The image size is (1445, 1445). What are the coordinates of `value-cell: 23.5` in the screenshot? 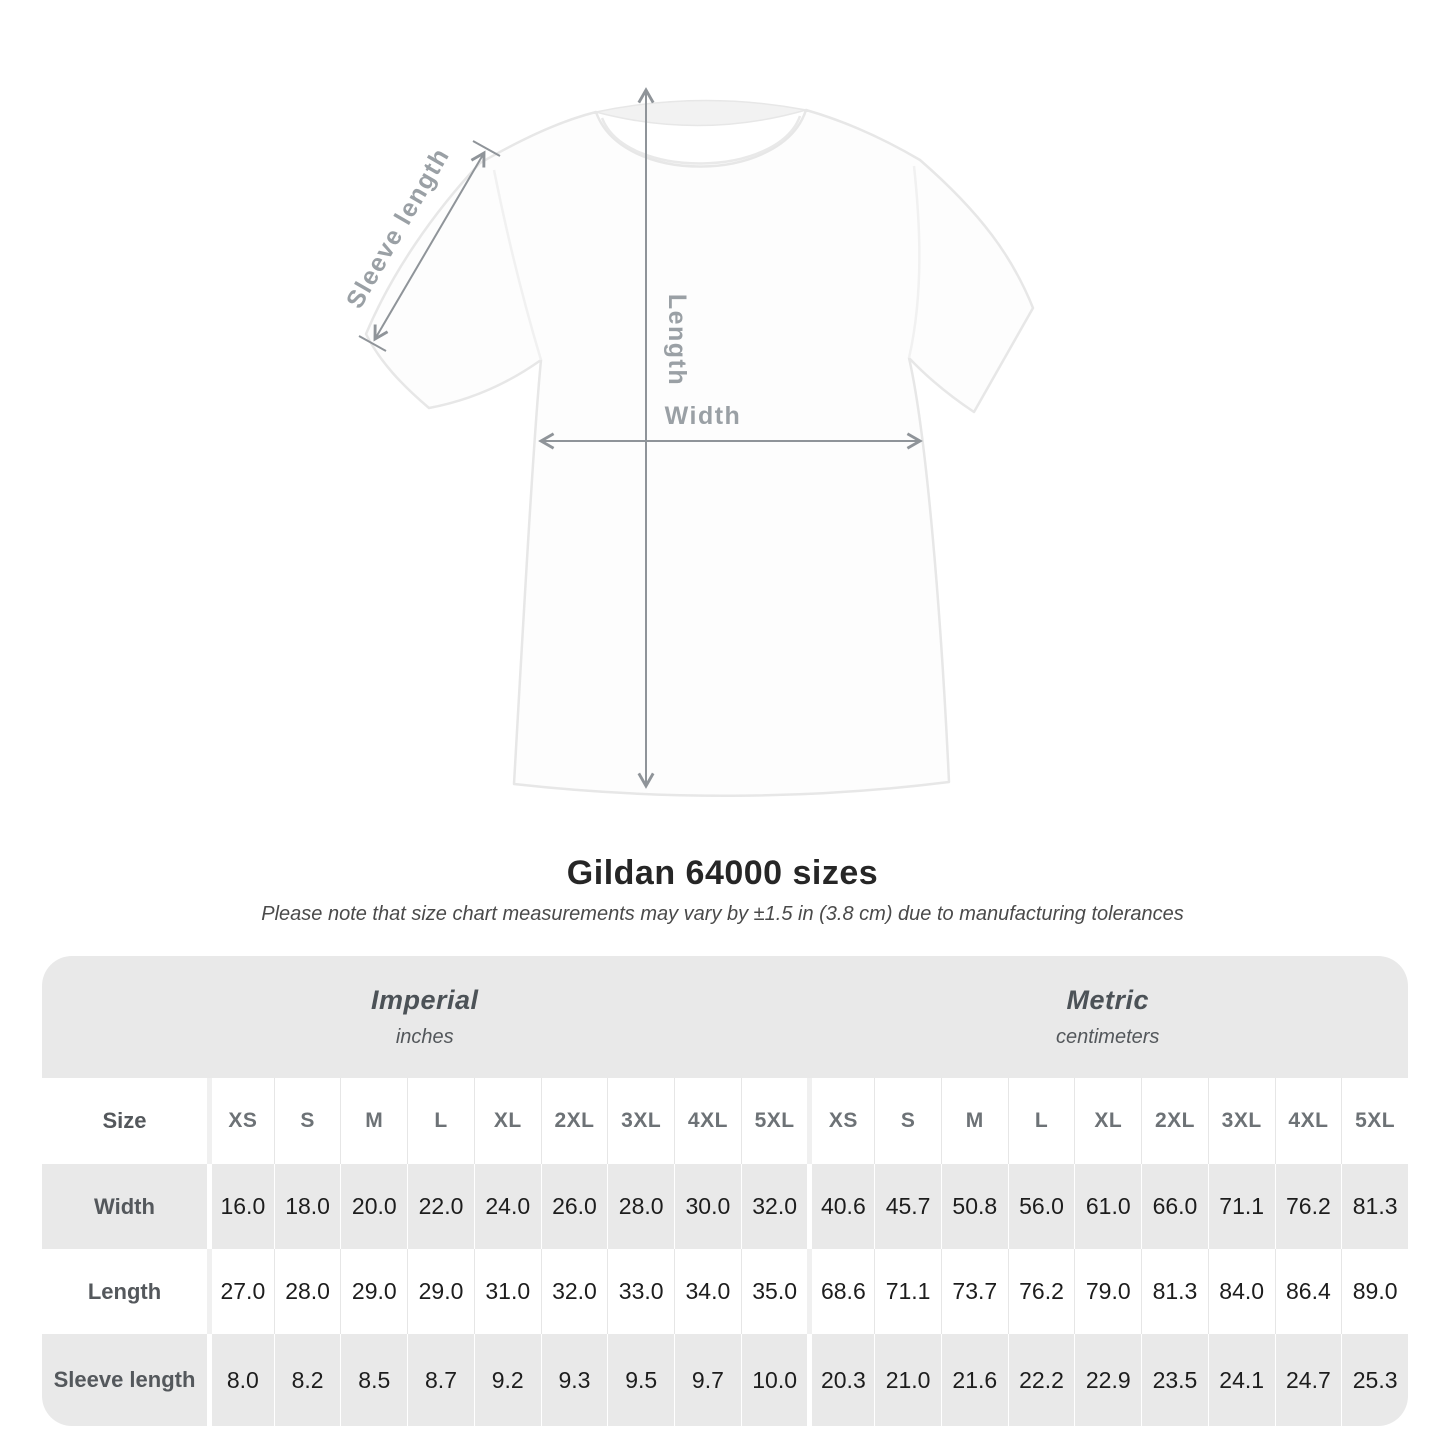 It's located at (1174, 1380).